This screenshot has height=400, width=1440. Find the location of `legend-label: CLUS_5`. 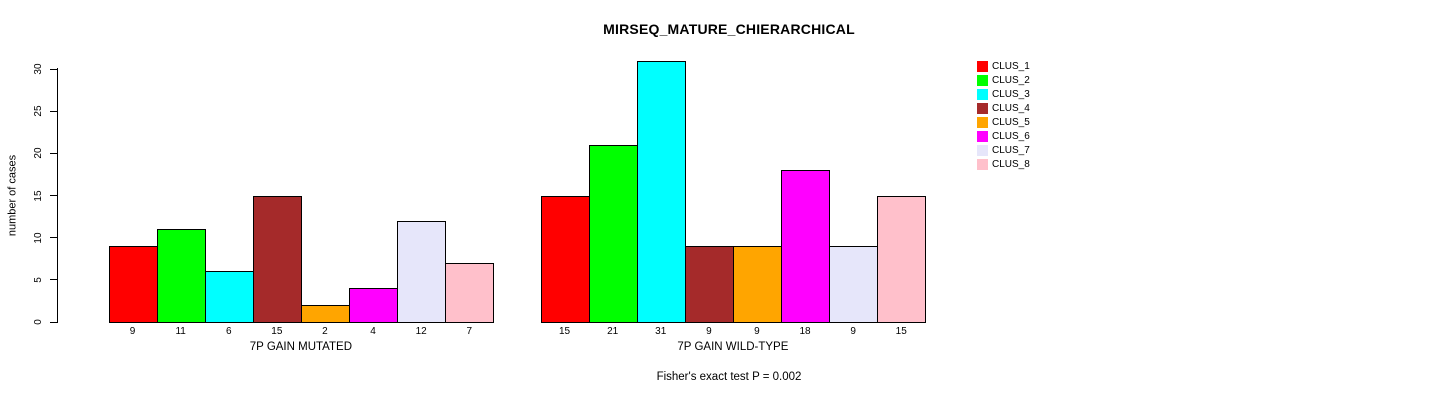

legend-label: CLUS_5 is located at coordinates (1011, 122).